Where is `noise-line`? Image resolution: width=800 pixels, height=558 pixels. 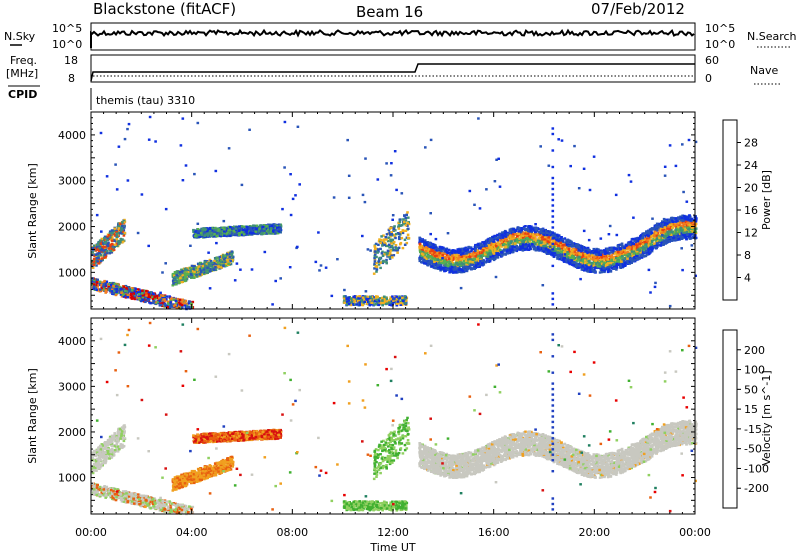 noise-line is located at coordinates (392, 40).